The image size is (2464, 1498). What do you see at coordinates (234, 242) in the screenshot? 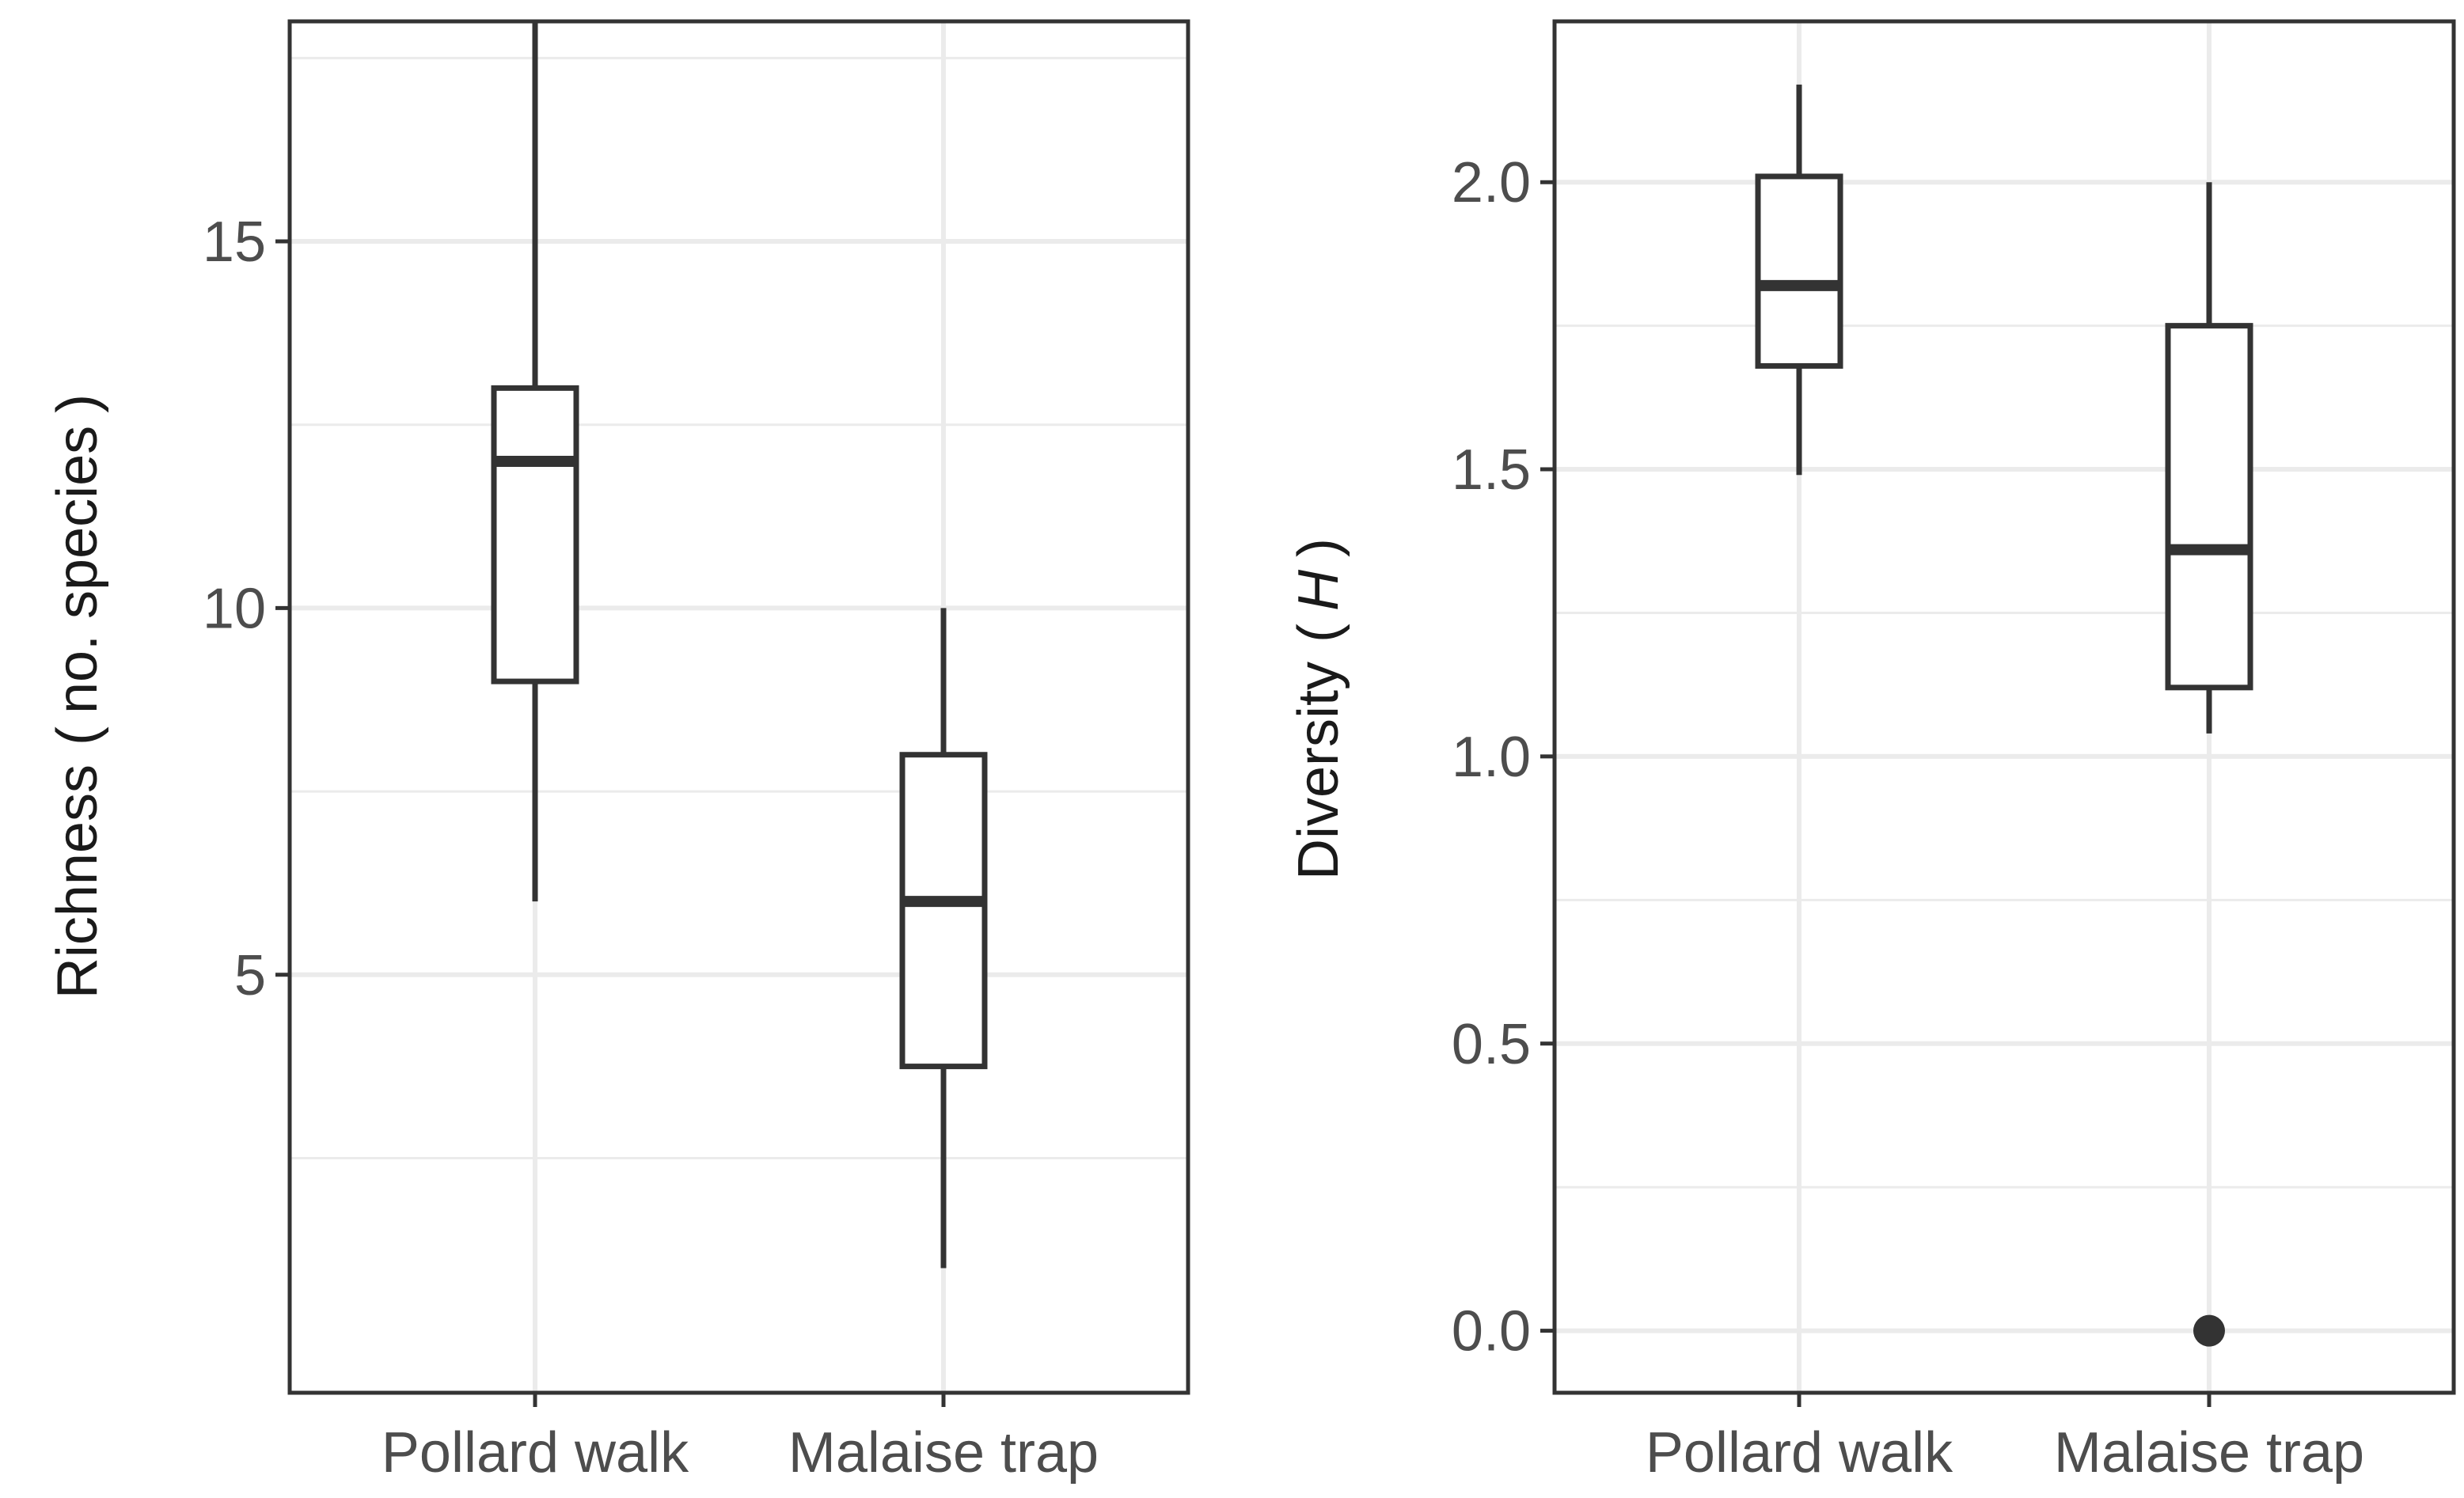
I see `richness-y-tick-label: 15` at bounding box center [234, 242].